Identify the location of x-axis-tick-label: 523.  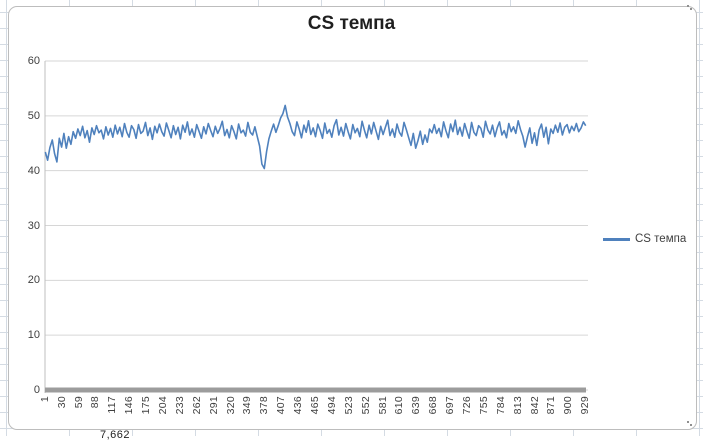
(348, 405).